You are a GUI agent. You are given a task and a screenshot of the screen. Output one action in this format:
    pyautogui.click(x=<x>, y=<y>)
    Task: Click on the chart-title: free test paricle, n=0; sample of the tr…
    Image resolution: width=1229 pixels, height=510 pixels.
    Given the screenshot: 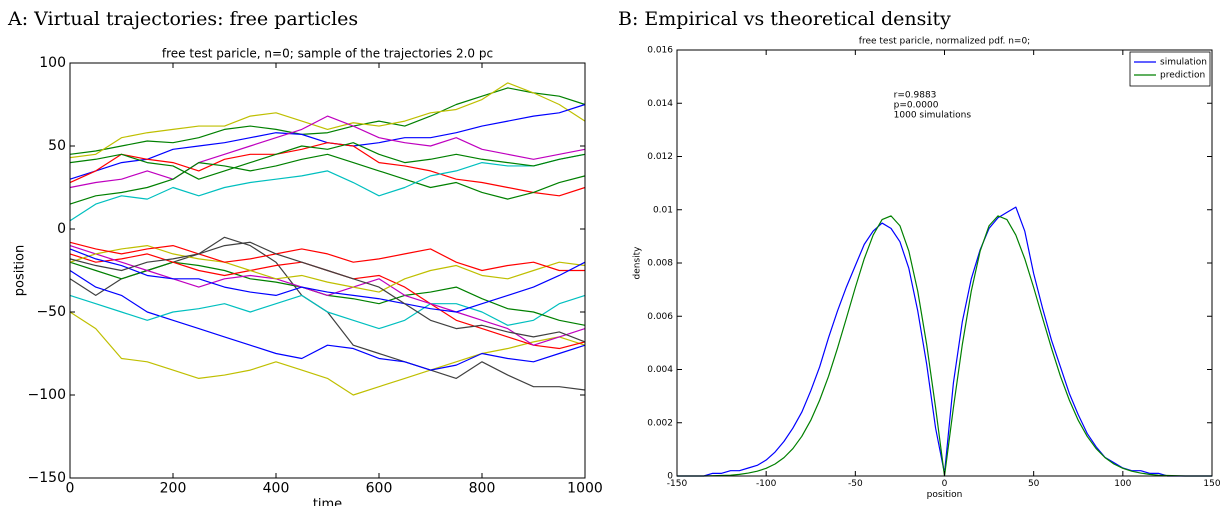 What is the action you would take?
    pyautogui.click(x=327, y=54)
    